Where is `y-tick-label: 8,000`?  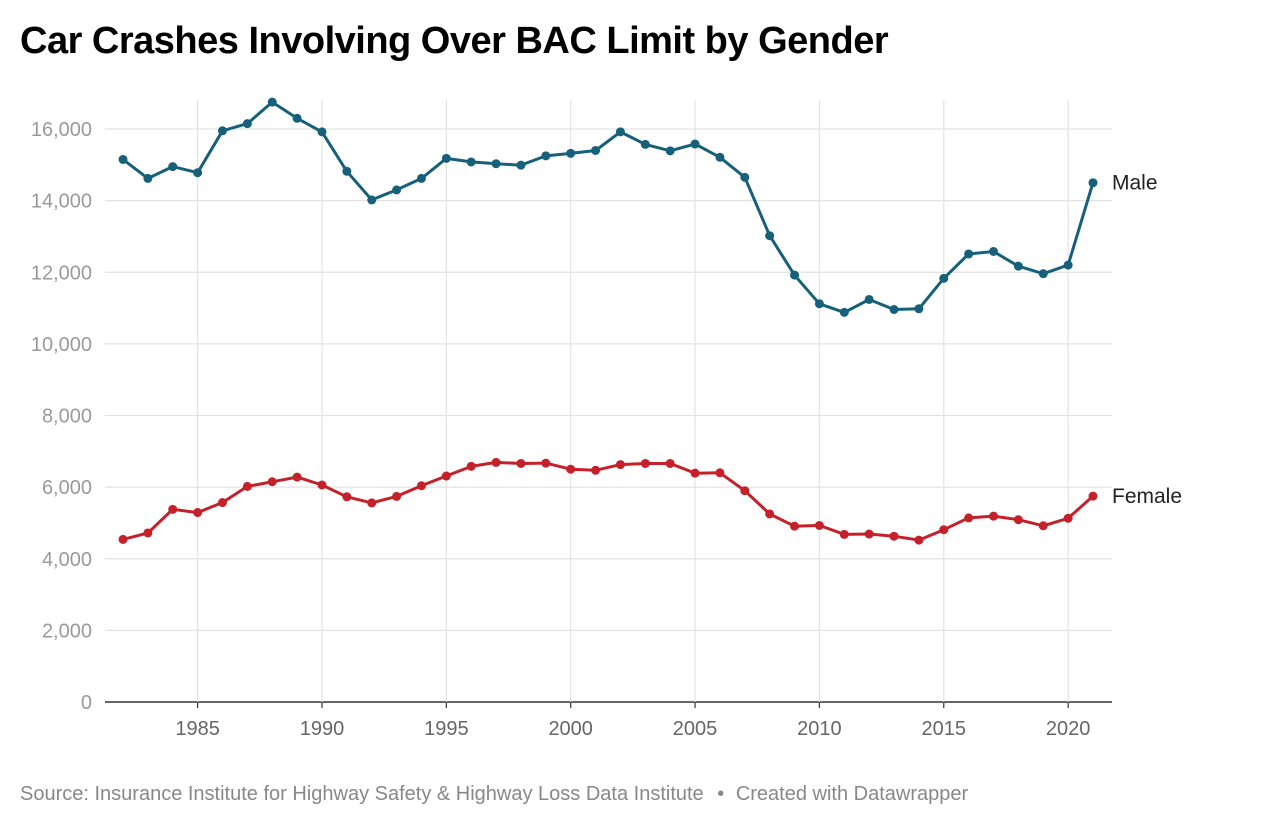
y-tick-label: 8,000 is located at coordinates (67, 417).